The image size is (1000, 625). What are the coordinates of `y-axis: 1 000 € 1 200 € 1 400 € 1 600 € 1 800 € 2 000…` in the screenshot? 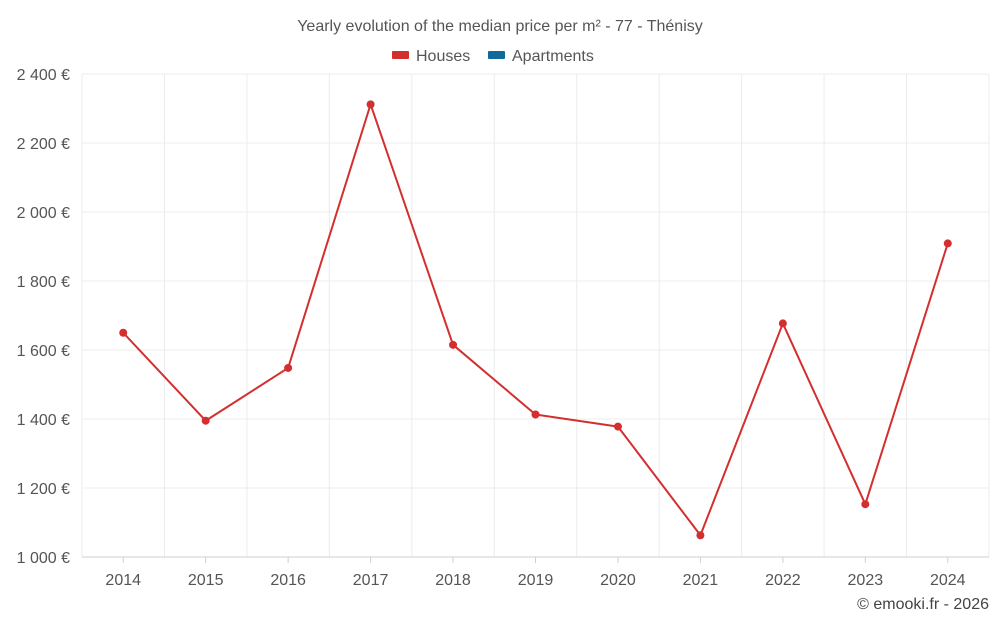 It's located at (43, 317).